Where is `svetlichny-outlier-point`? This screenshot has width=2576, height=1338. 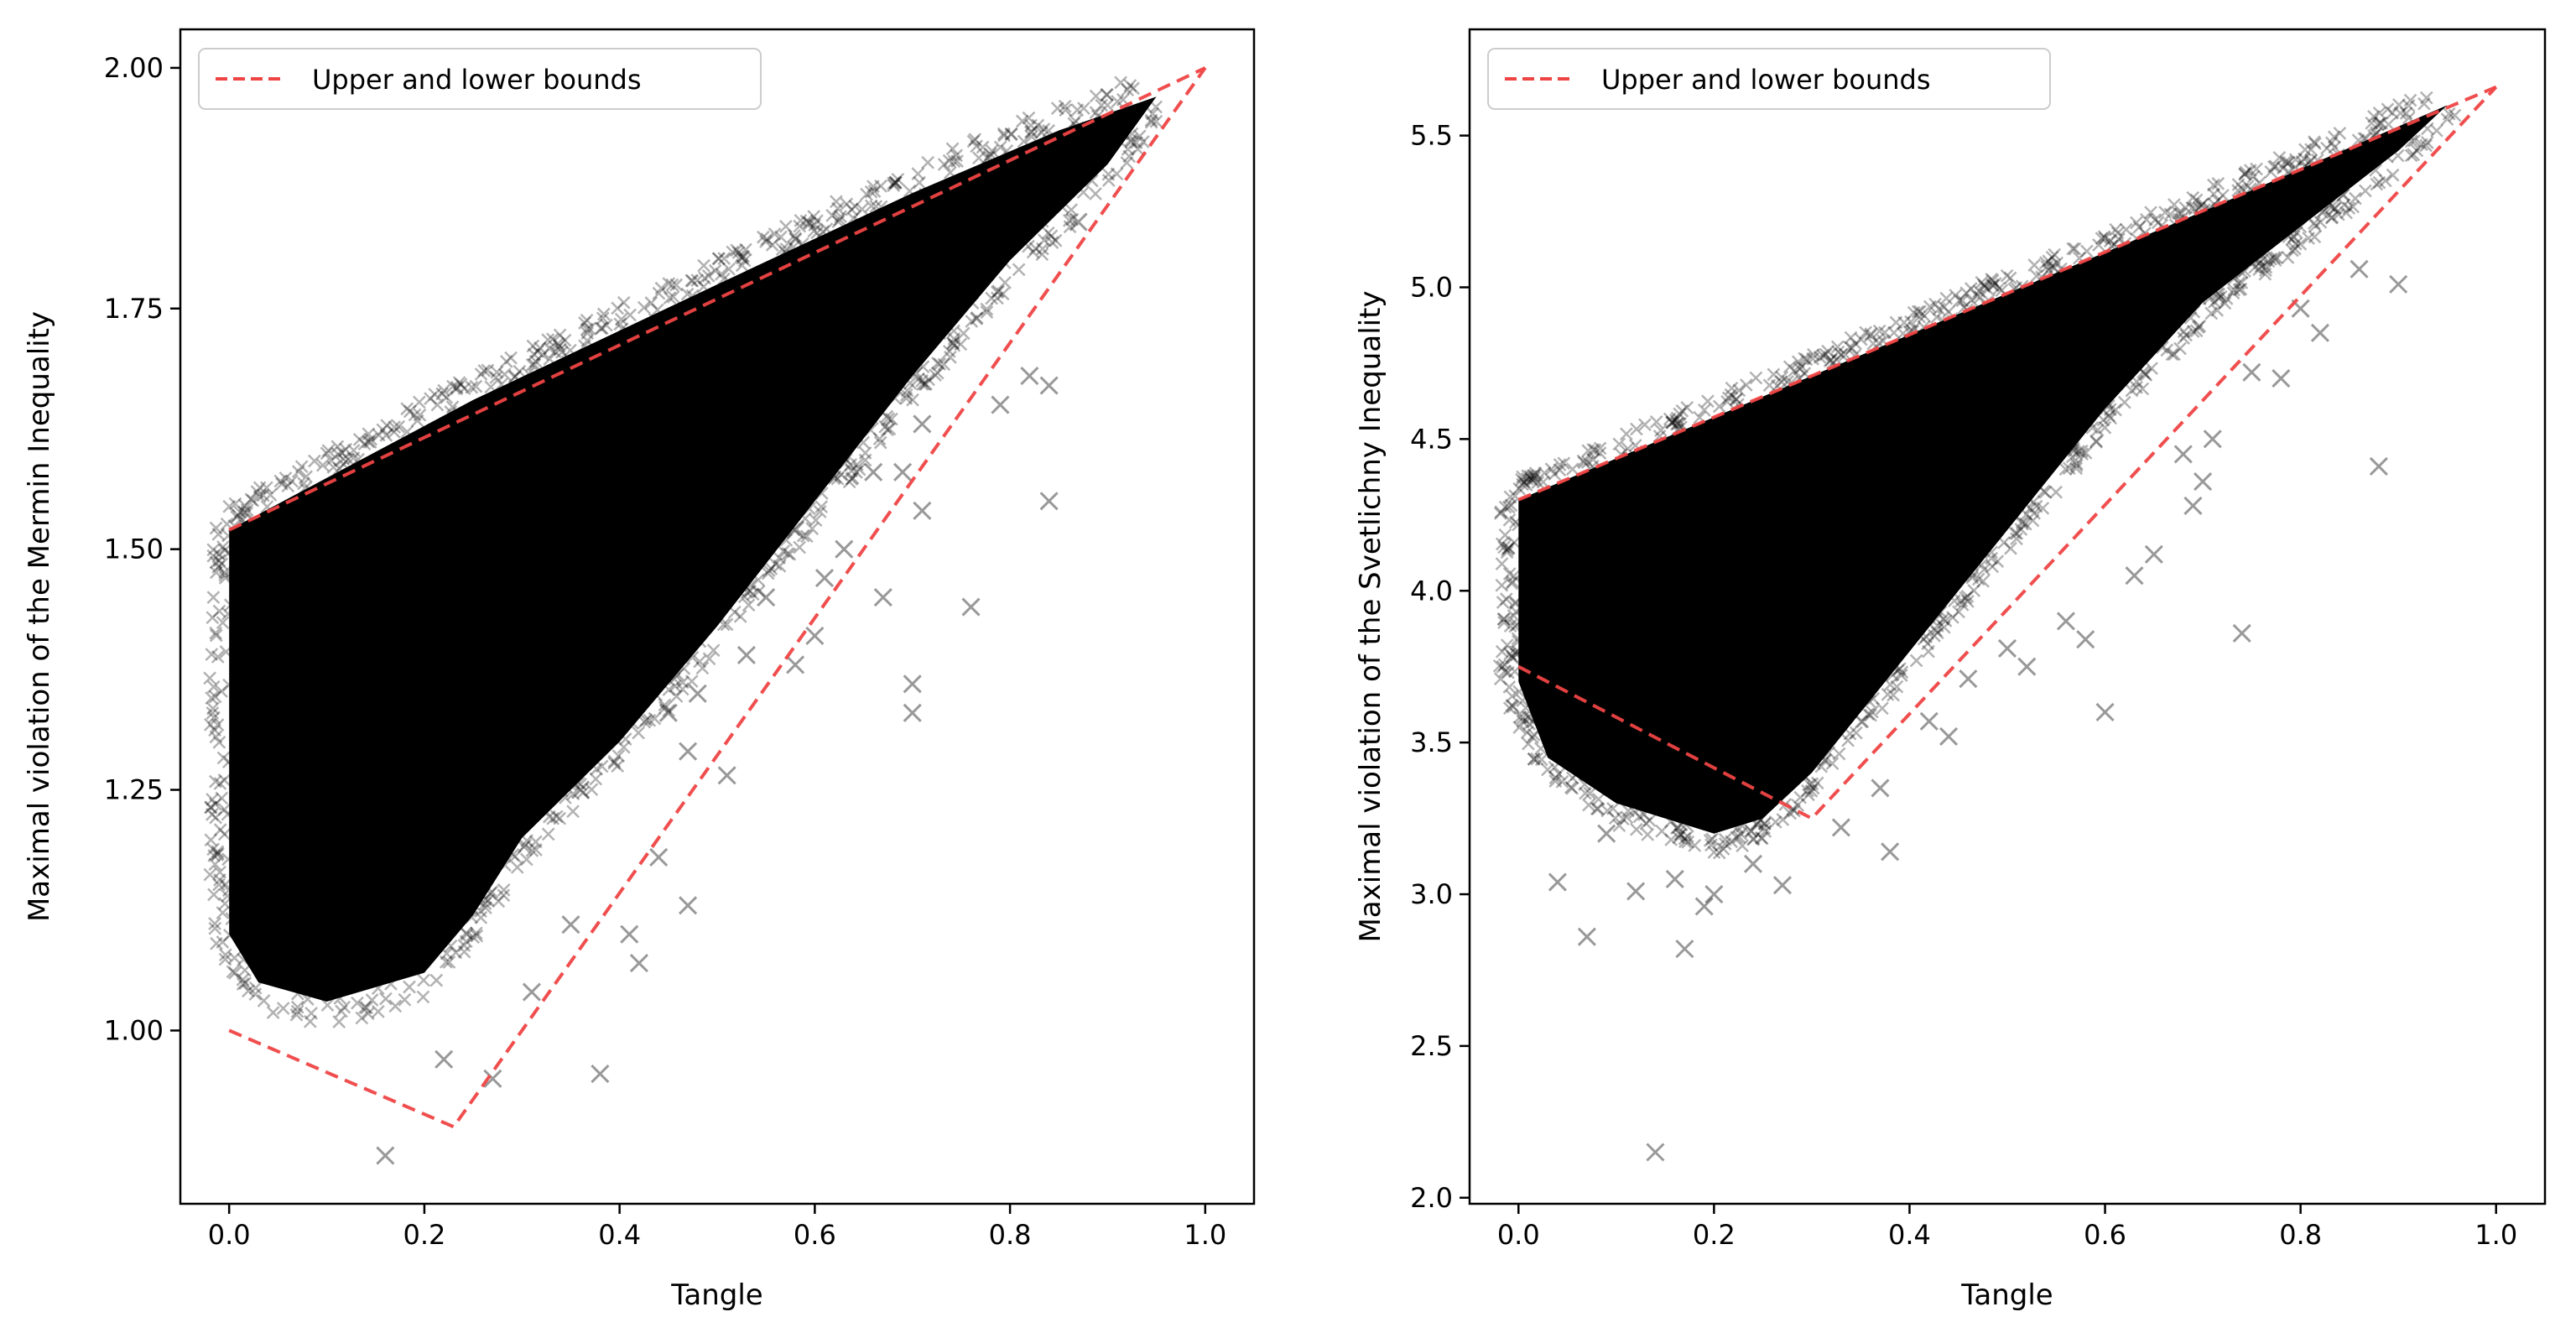 svetlichny-outlier-point is located at coordinates (2134, 576).